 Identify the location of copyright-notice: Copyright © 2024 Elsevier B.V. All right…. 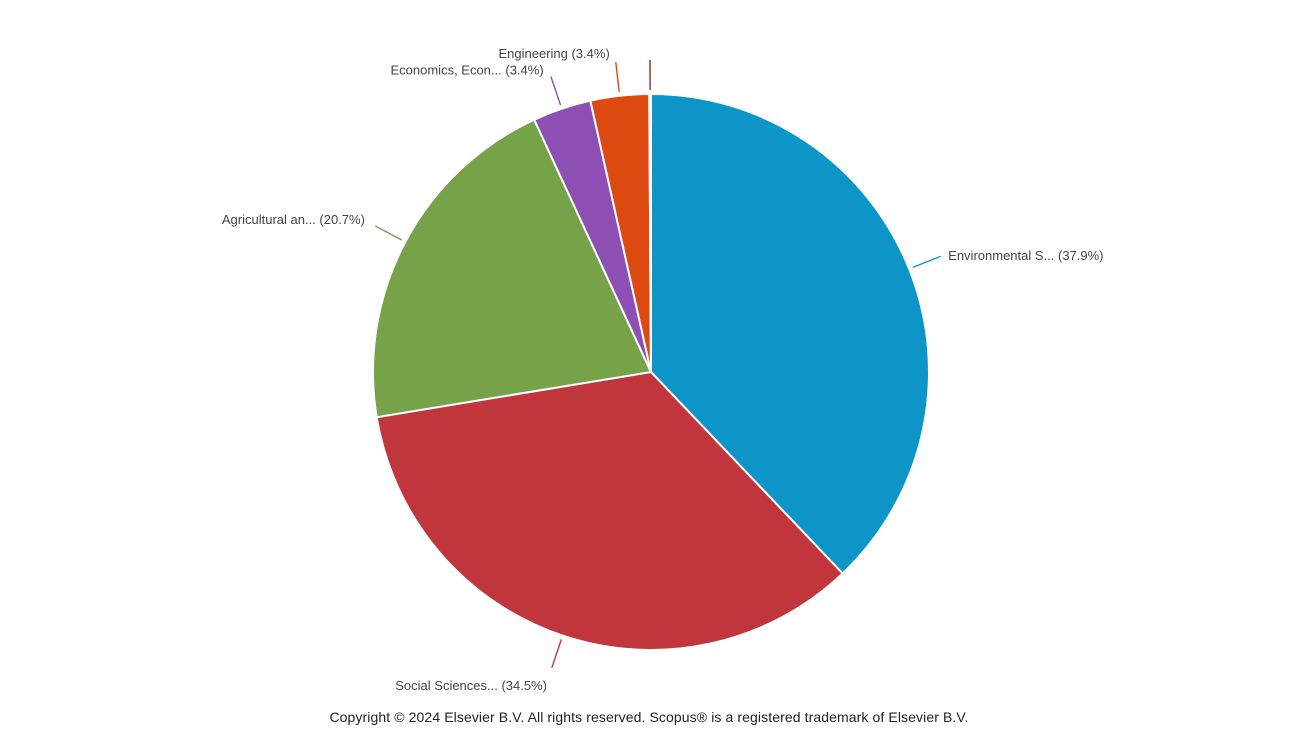
(649, 717).